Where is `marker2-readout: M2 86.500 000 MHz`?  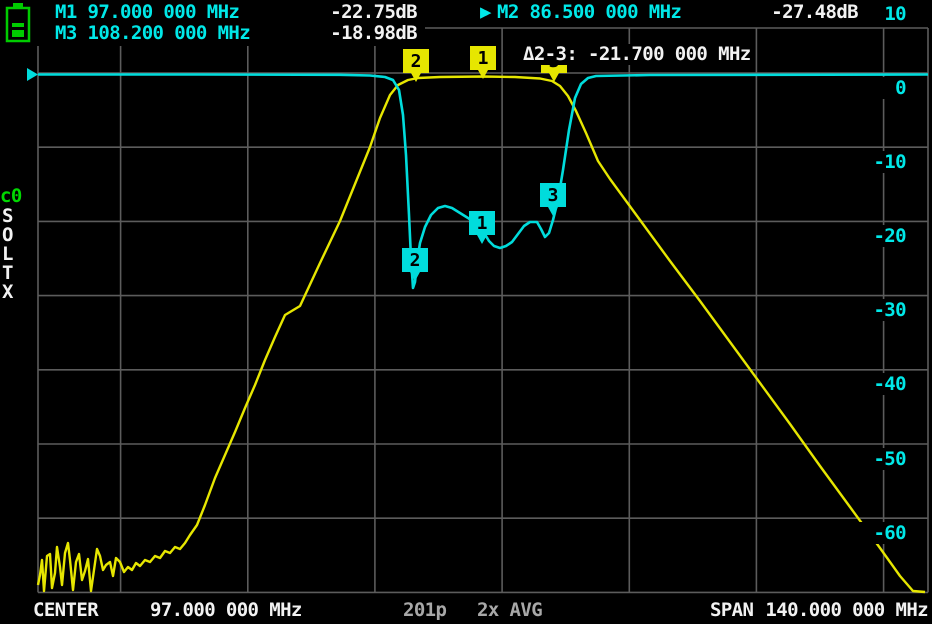
marker2-readout: M2 86.500 000 MHz is located at coordinates (589, 12).